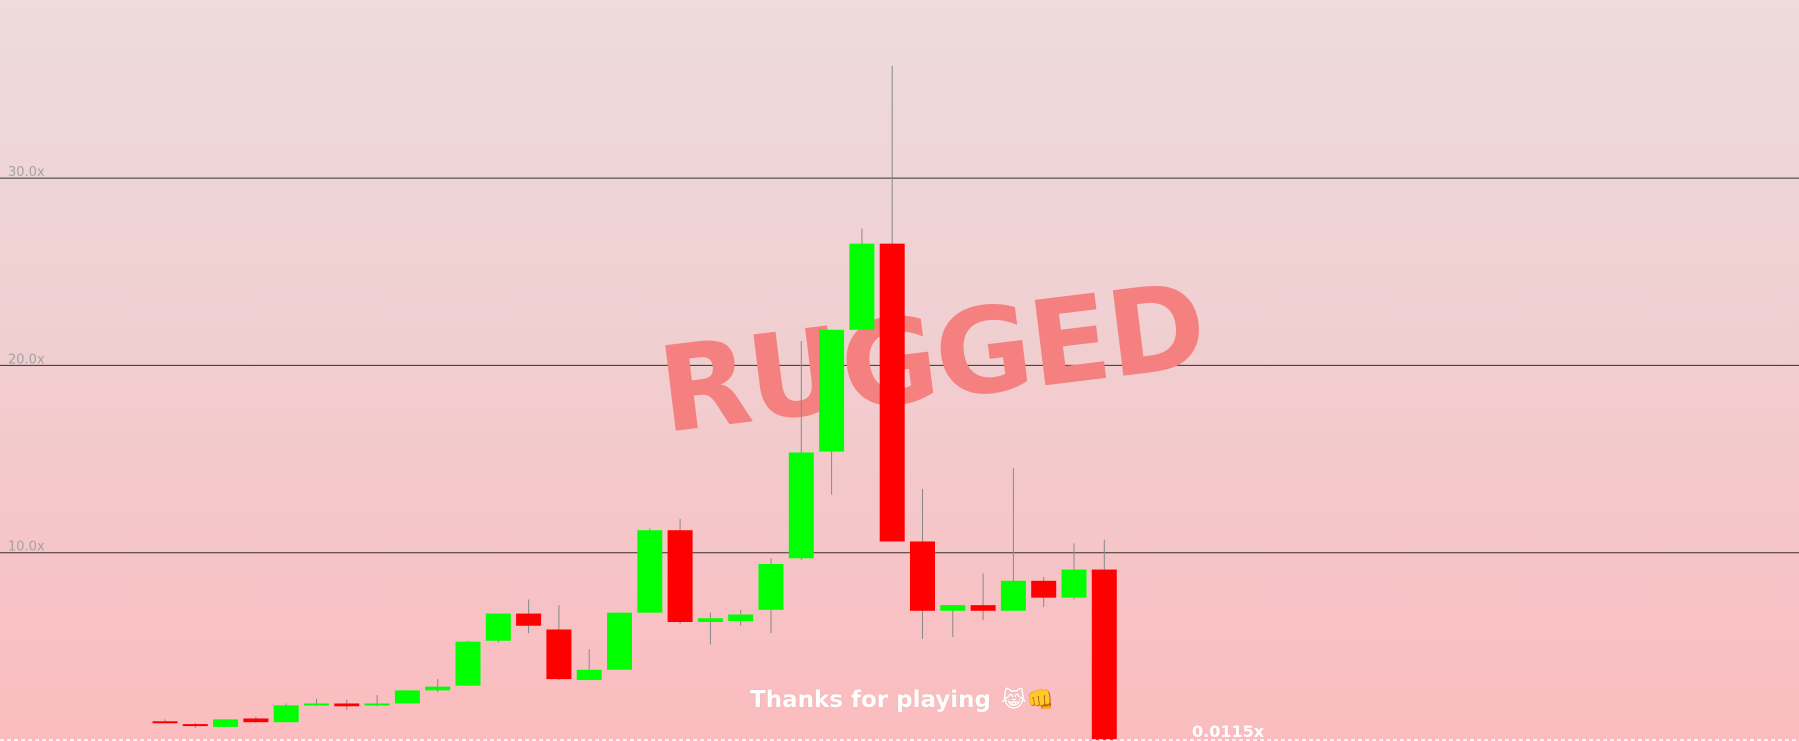 The height and width of the screenshot is (741, 1799). I want to click on y-tick-label: 30.0x, so click(26, 172).